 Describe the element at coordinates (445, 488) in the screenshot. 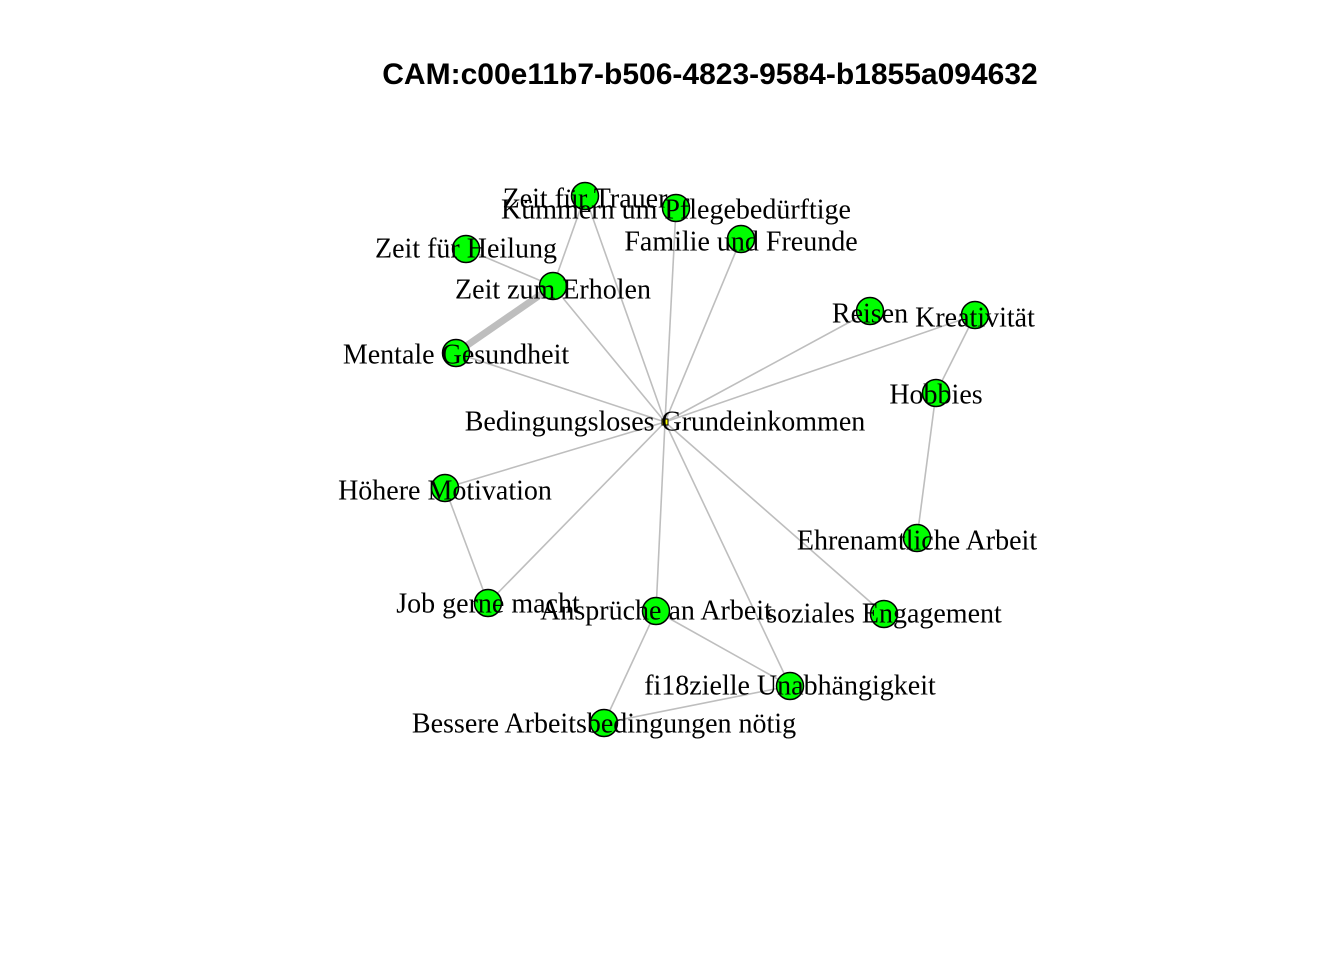

I see `node-motivation` at that location.